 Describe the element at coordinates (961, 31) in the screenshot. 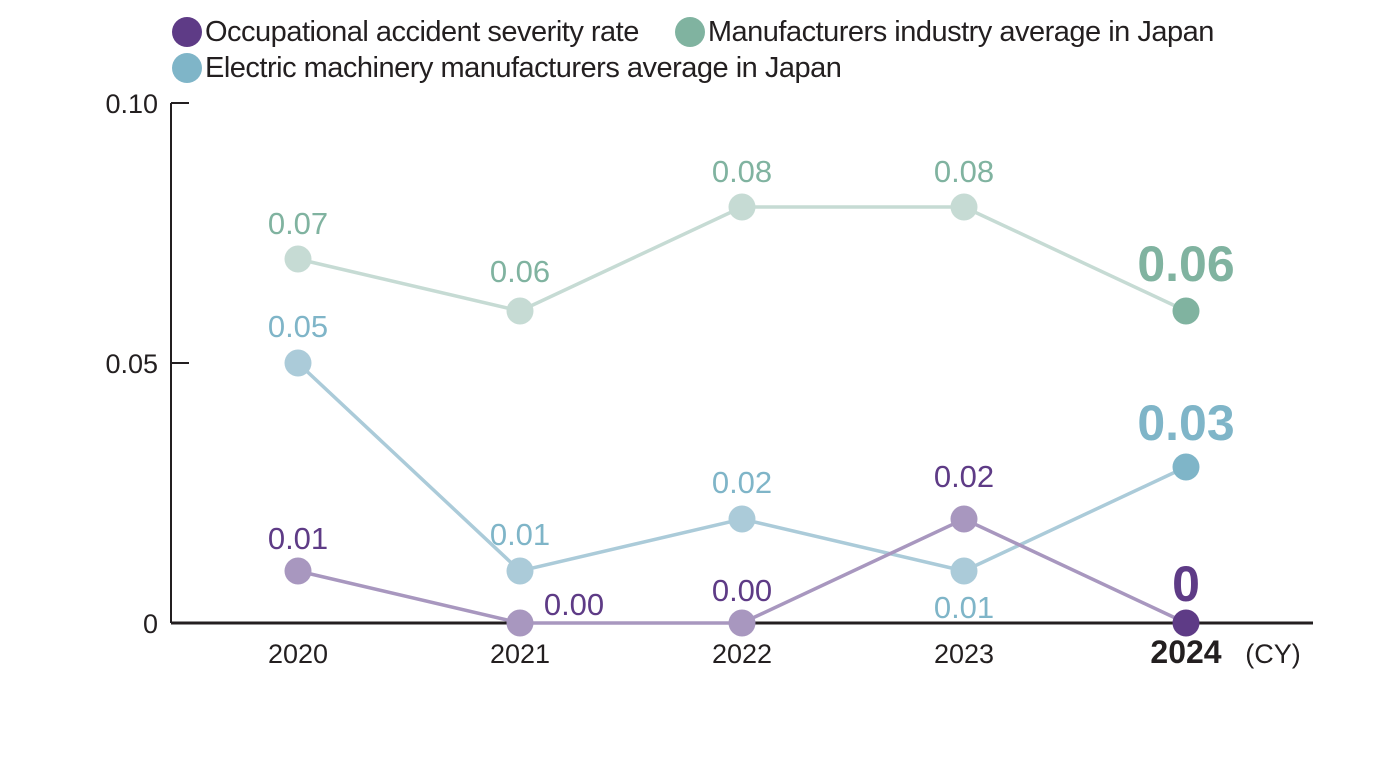

I see `legend-label-manufacturers: Manufacturers industry average in Japan` at that location.